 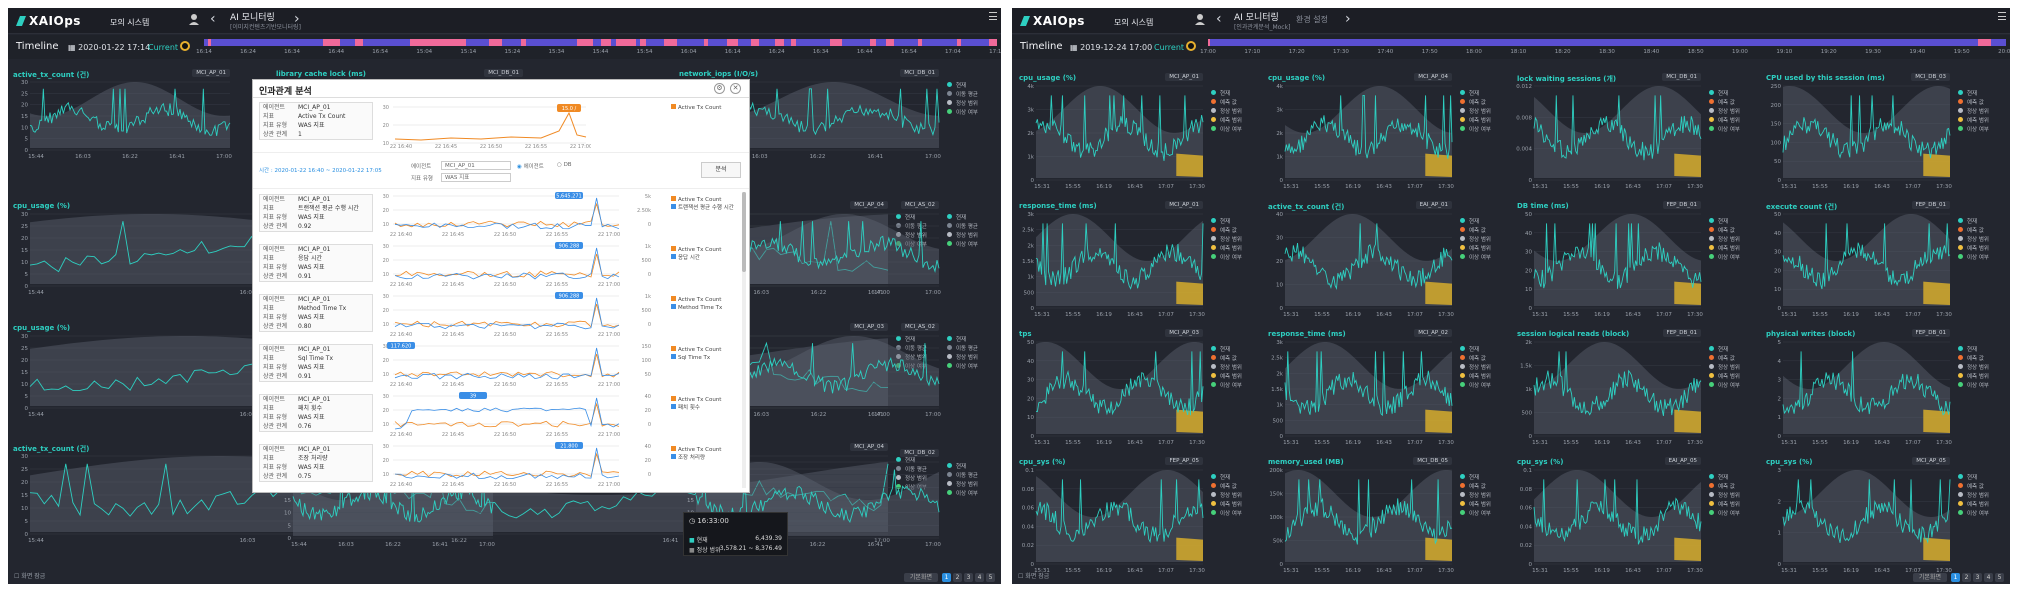 I want to click on radio-agent: ◉ 에이전트, so click(x=530, y=167).